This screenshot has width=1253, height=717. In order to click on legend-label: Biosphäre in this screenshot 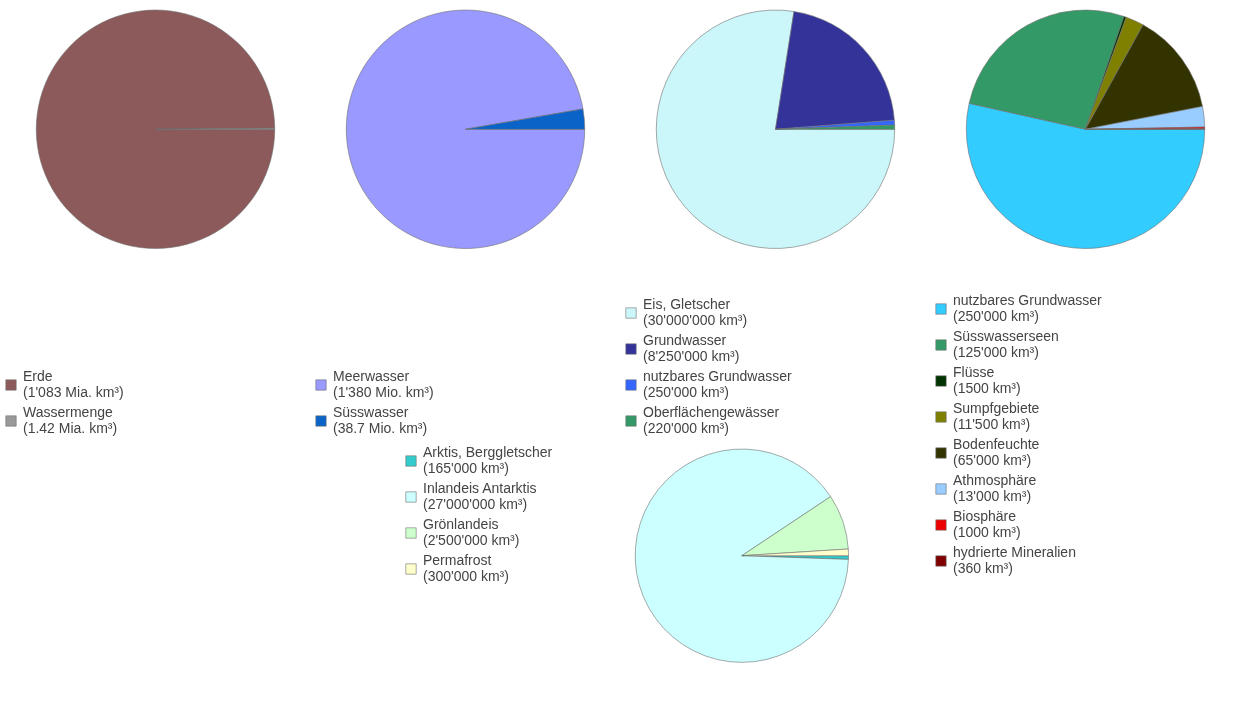, I will do `click(985, 516)`.